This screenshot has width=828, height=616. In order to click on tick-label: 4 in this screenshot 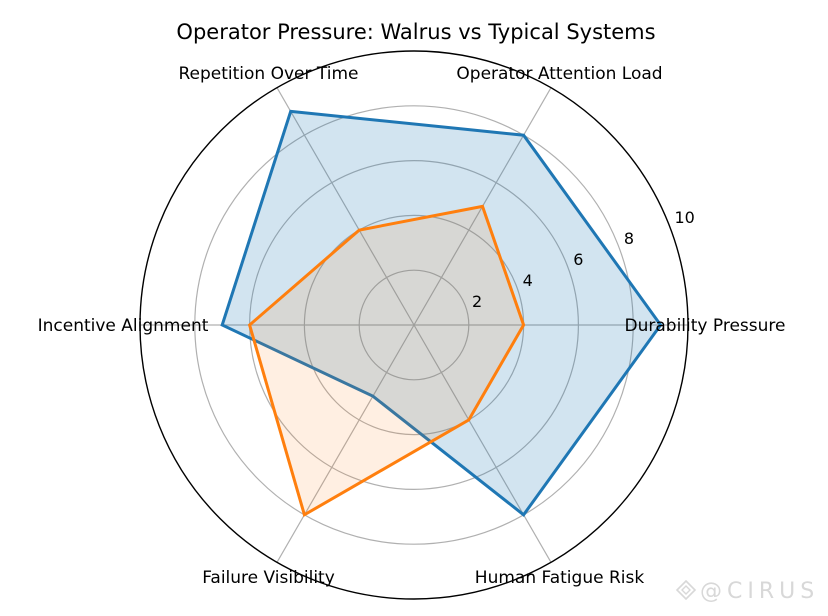, I will do `click(528, 280)`.